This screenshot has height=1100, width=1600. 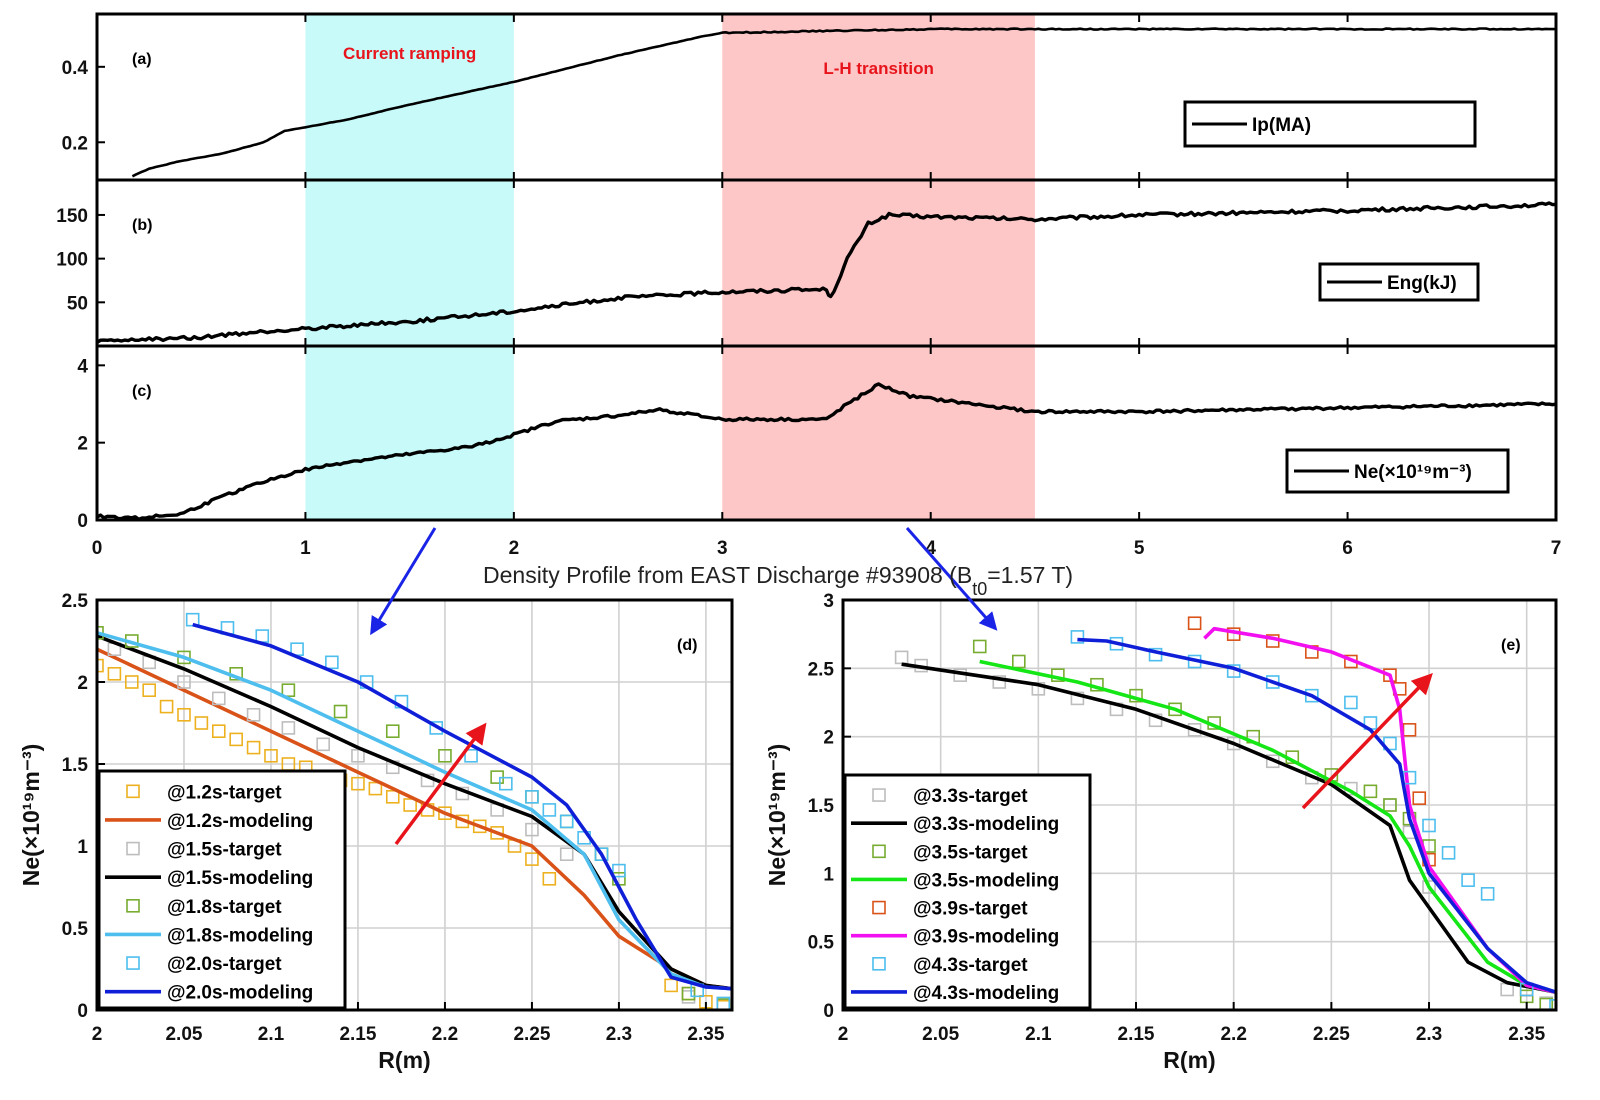 I want to click on ytick-label-d: 1, so click(x=82, y=847).